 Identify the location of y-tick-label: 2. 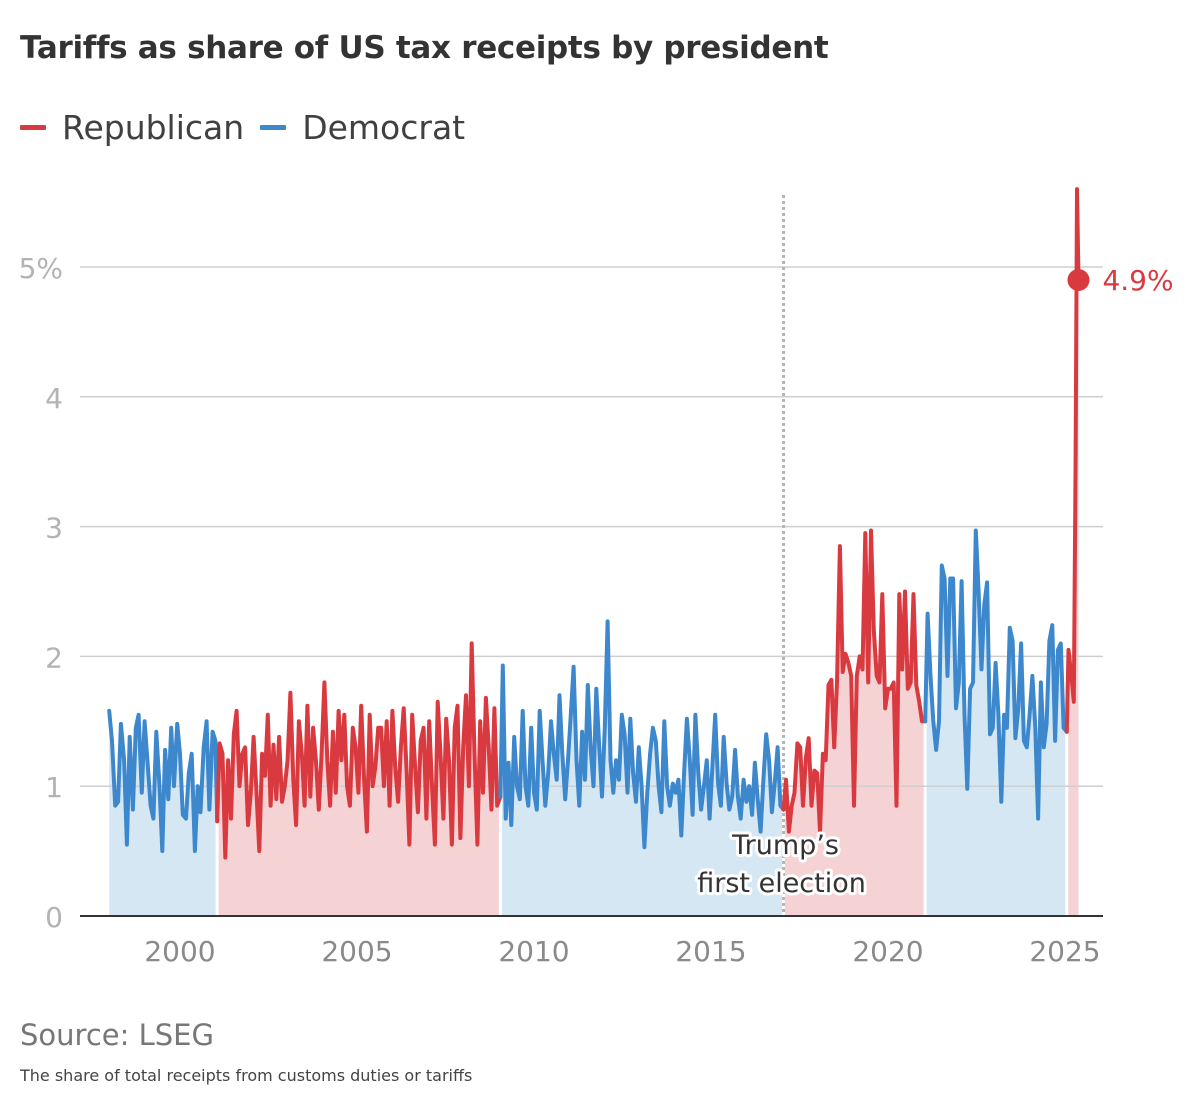
(54, 657).